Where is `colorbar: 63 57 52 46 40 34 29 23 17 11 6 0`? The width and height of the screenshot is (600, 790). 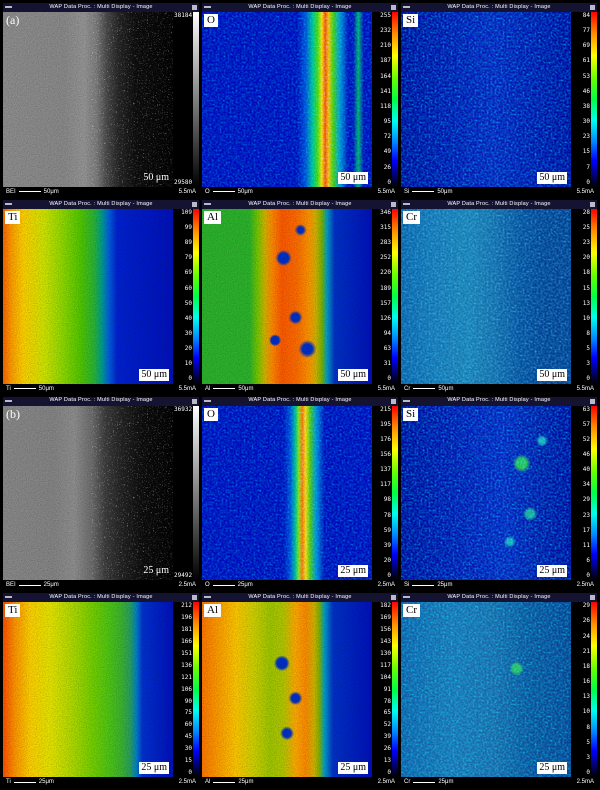 colorbar: 63 57 52 46 40 34 29 23 17 11 6 0 is located at coordinates (584, 493).